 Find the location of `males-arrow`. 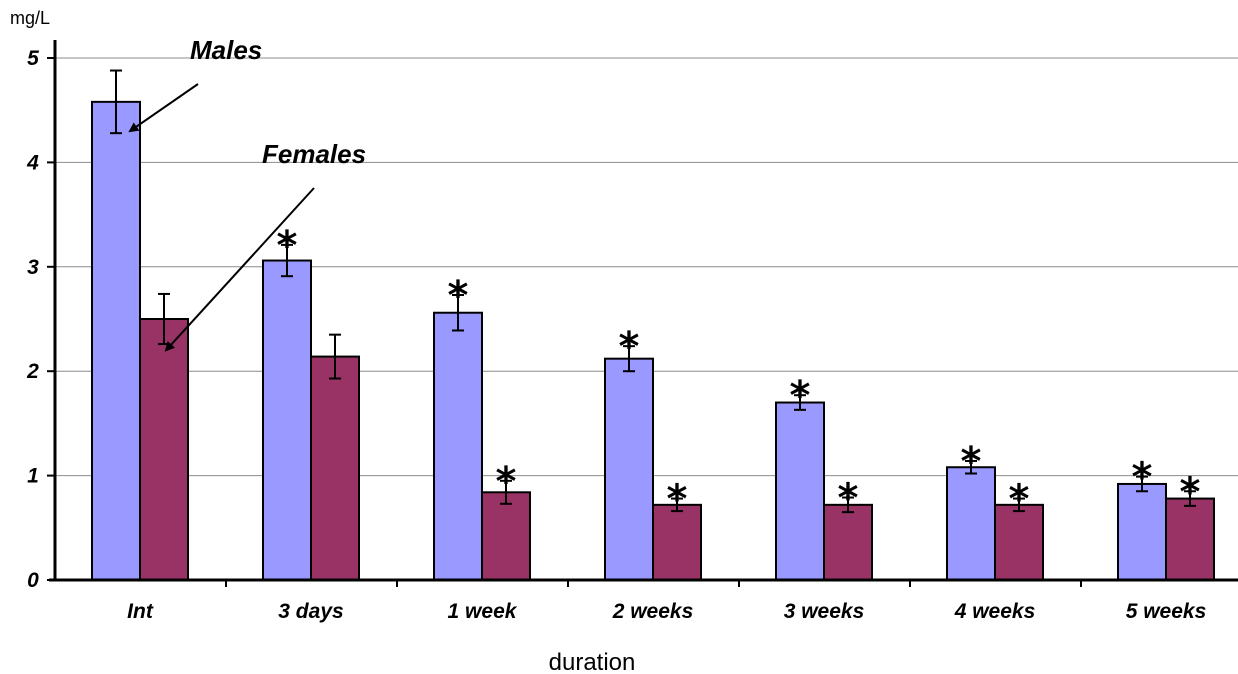

males-arrow is located at coordinates (163, 108).